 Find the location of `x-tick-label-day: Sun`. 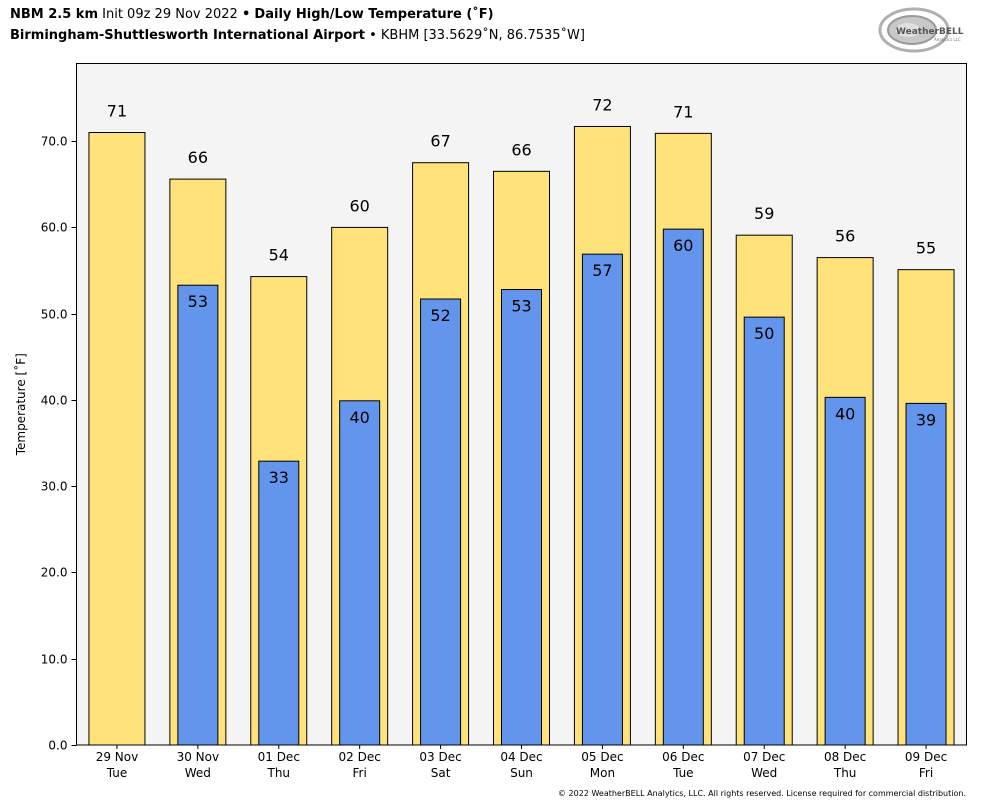

x-tick-label-day: Sun is located at coordinates (521, 773).